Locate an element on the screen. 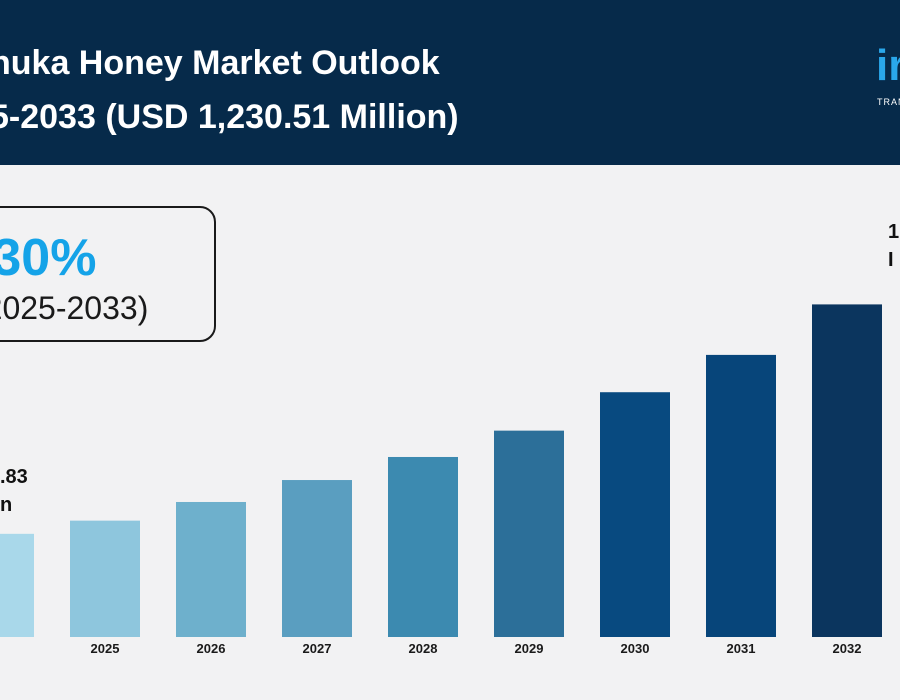 The width and height of the screenshot is (900, 700). cagr-value: 5.30% is located at coordinates (48, 258).